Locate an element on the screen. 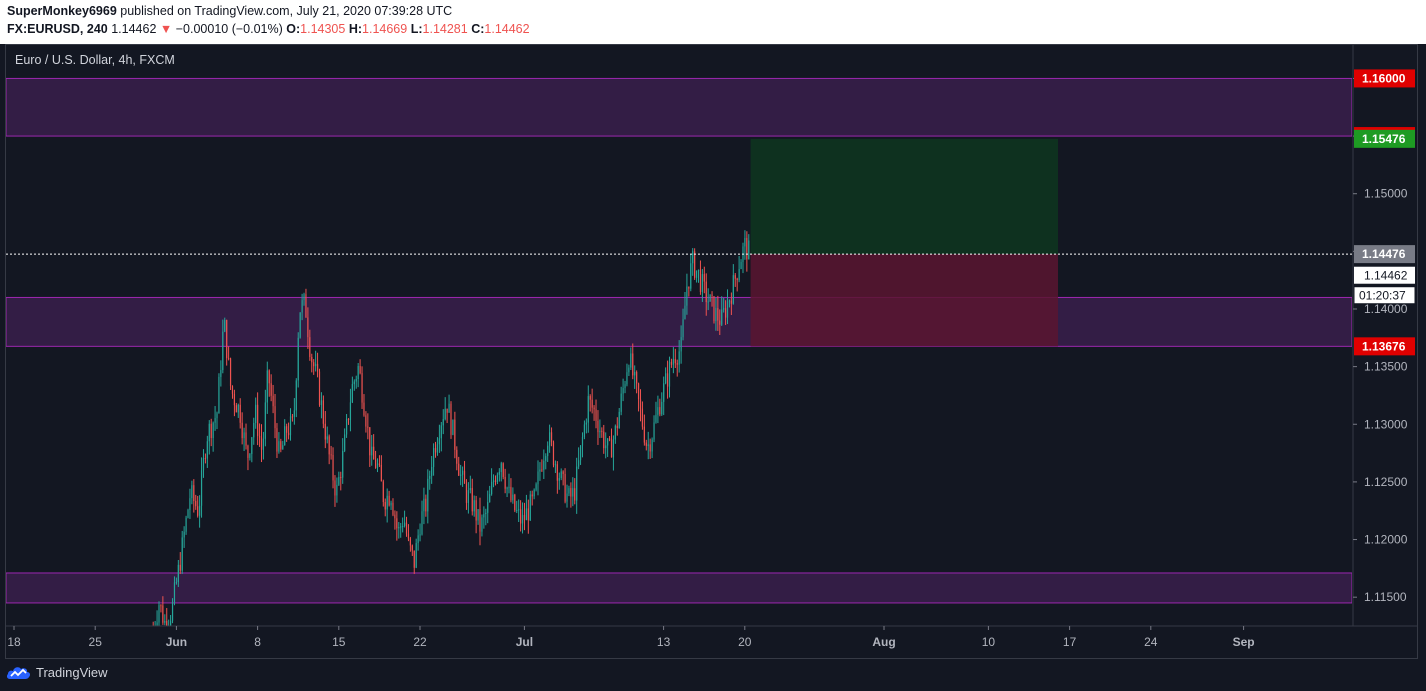 The height and width of the screenshot is (691, 1426). close-value: 1.14462 is located at coordinates (507, 29).